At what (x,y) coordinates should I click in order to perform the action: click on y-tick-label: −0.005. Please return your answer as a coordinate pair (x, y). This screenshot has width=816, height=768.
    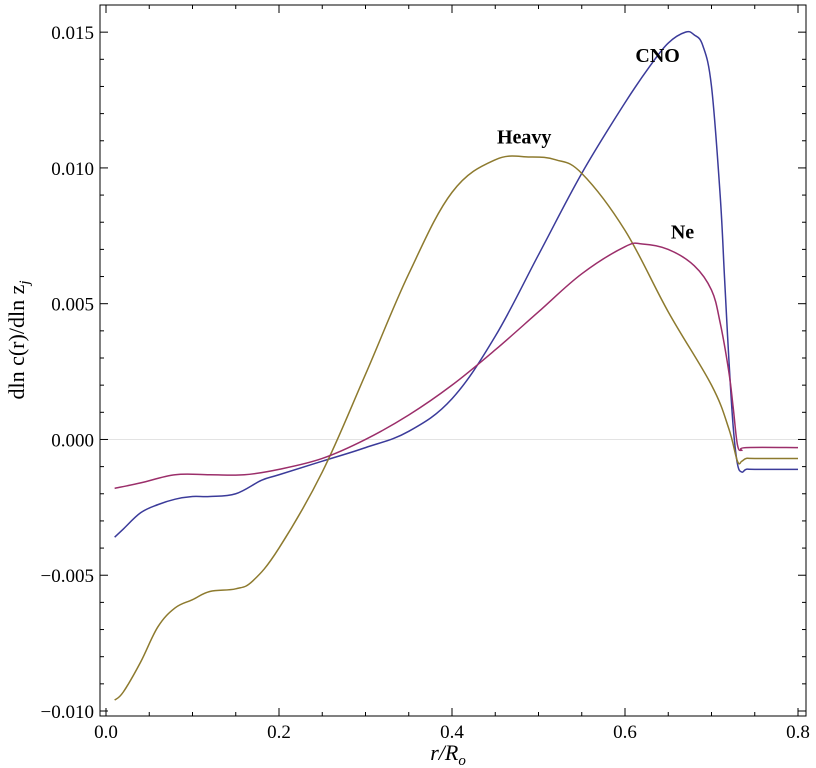
    Looking at the image, I should click on (67, 576).